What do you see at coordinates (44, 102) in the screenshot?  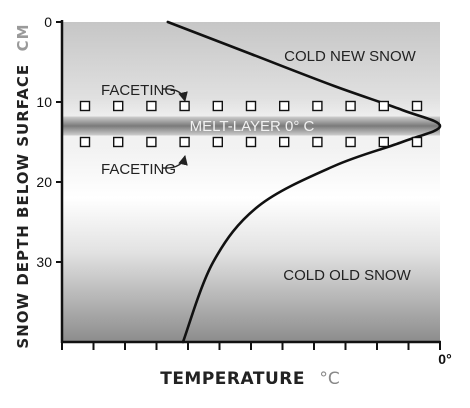 I see `y-tick-label-10: 10` at bounding box center [44, 102].